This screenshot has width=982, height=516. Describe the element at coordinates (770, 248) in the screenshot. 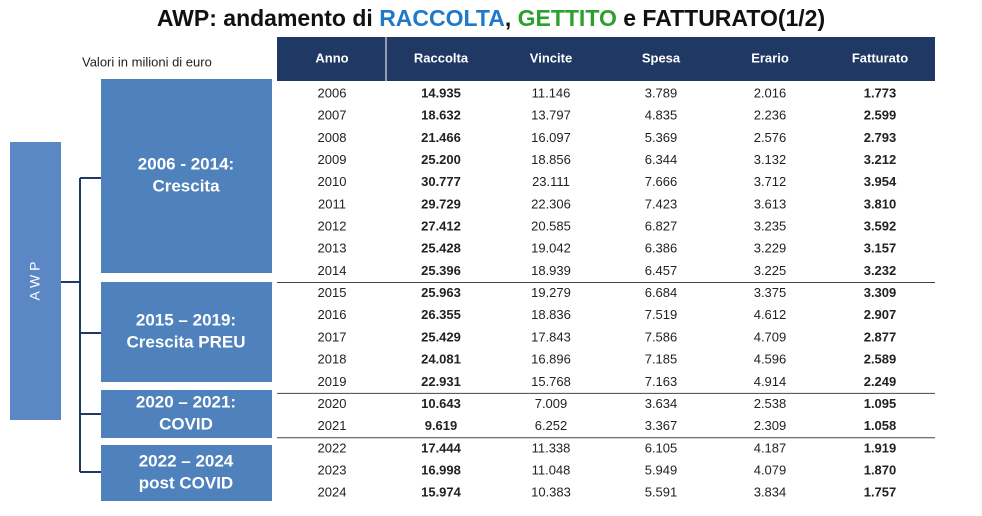

I see `table-cell: 3.229` at that location.